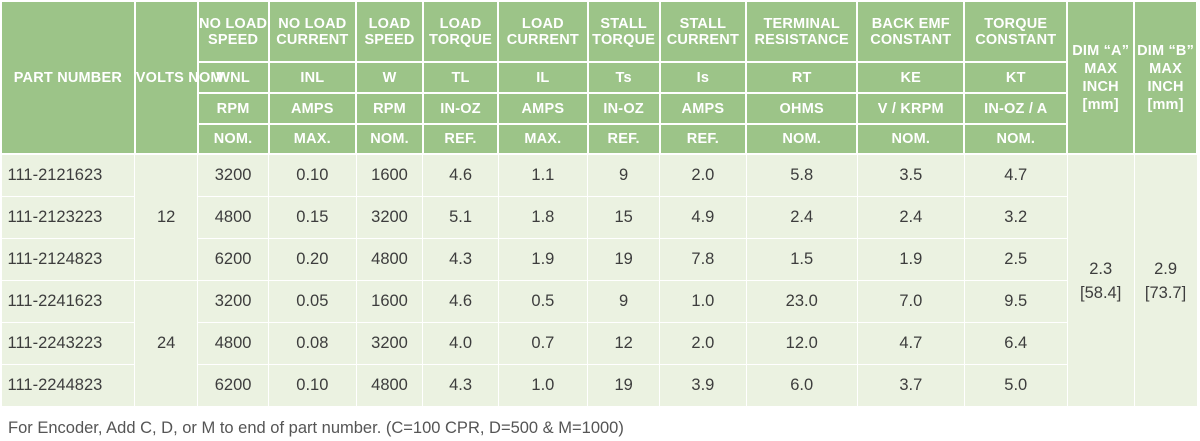 Image resolution: width=1200 pixels, height=441 pixels. What do you see at coordinates (543, 217) in the screenshot?
I see `value-cell: 1.8` at bounding box center [543, 217].